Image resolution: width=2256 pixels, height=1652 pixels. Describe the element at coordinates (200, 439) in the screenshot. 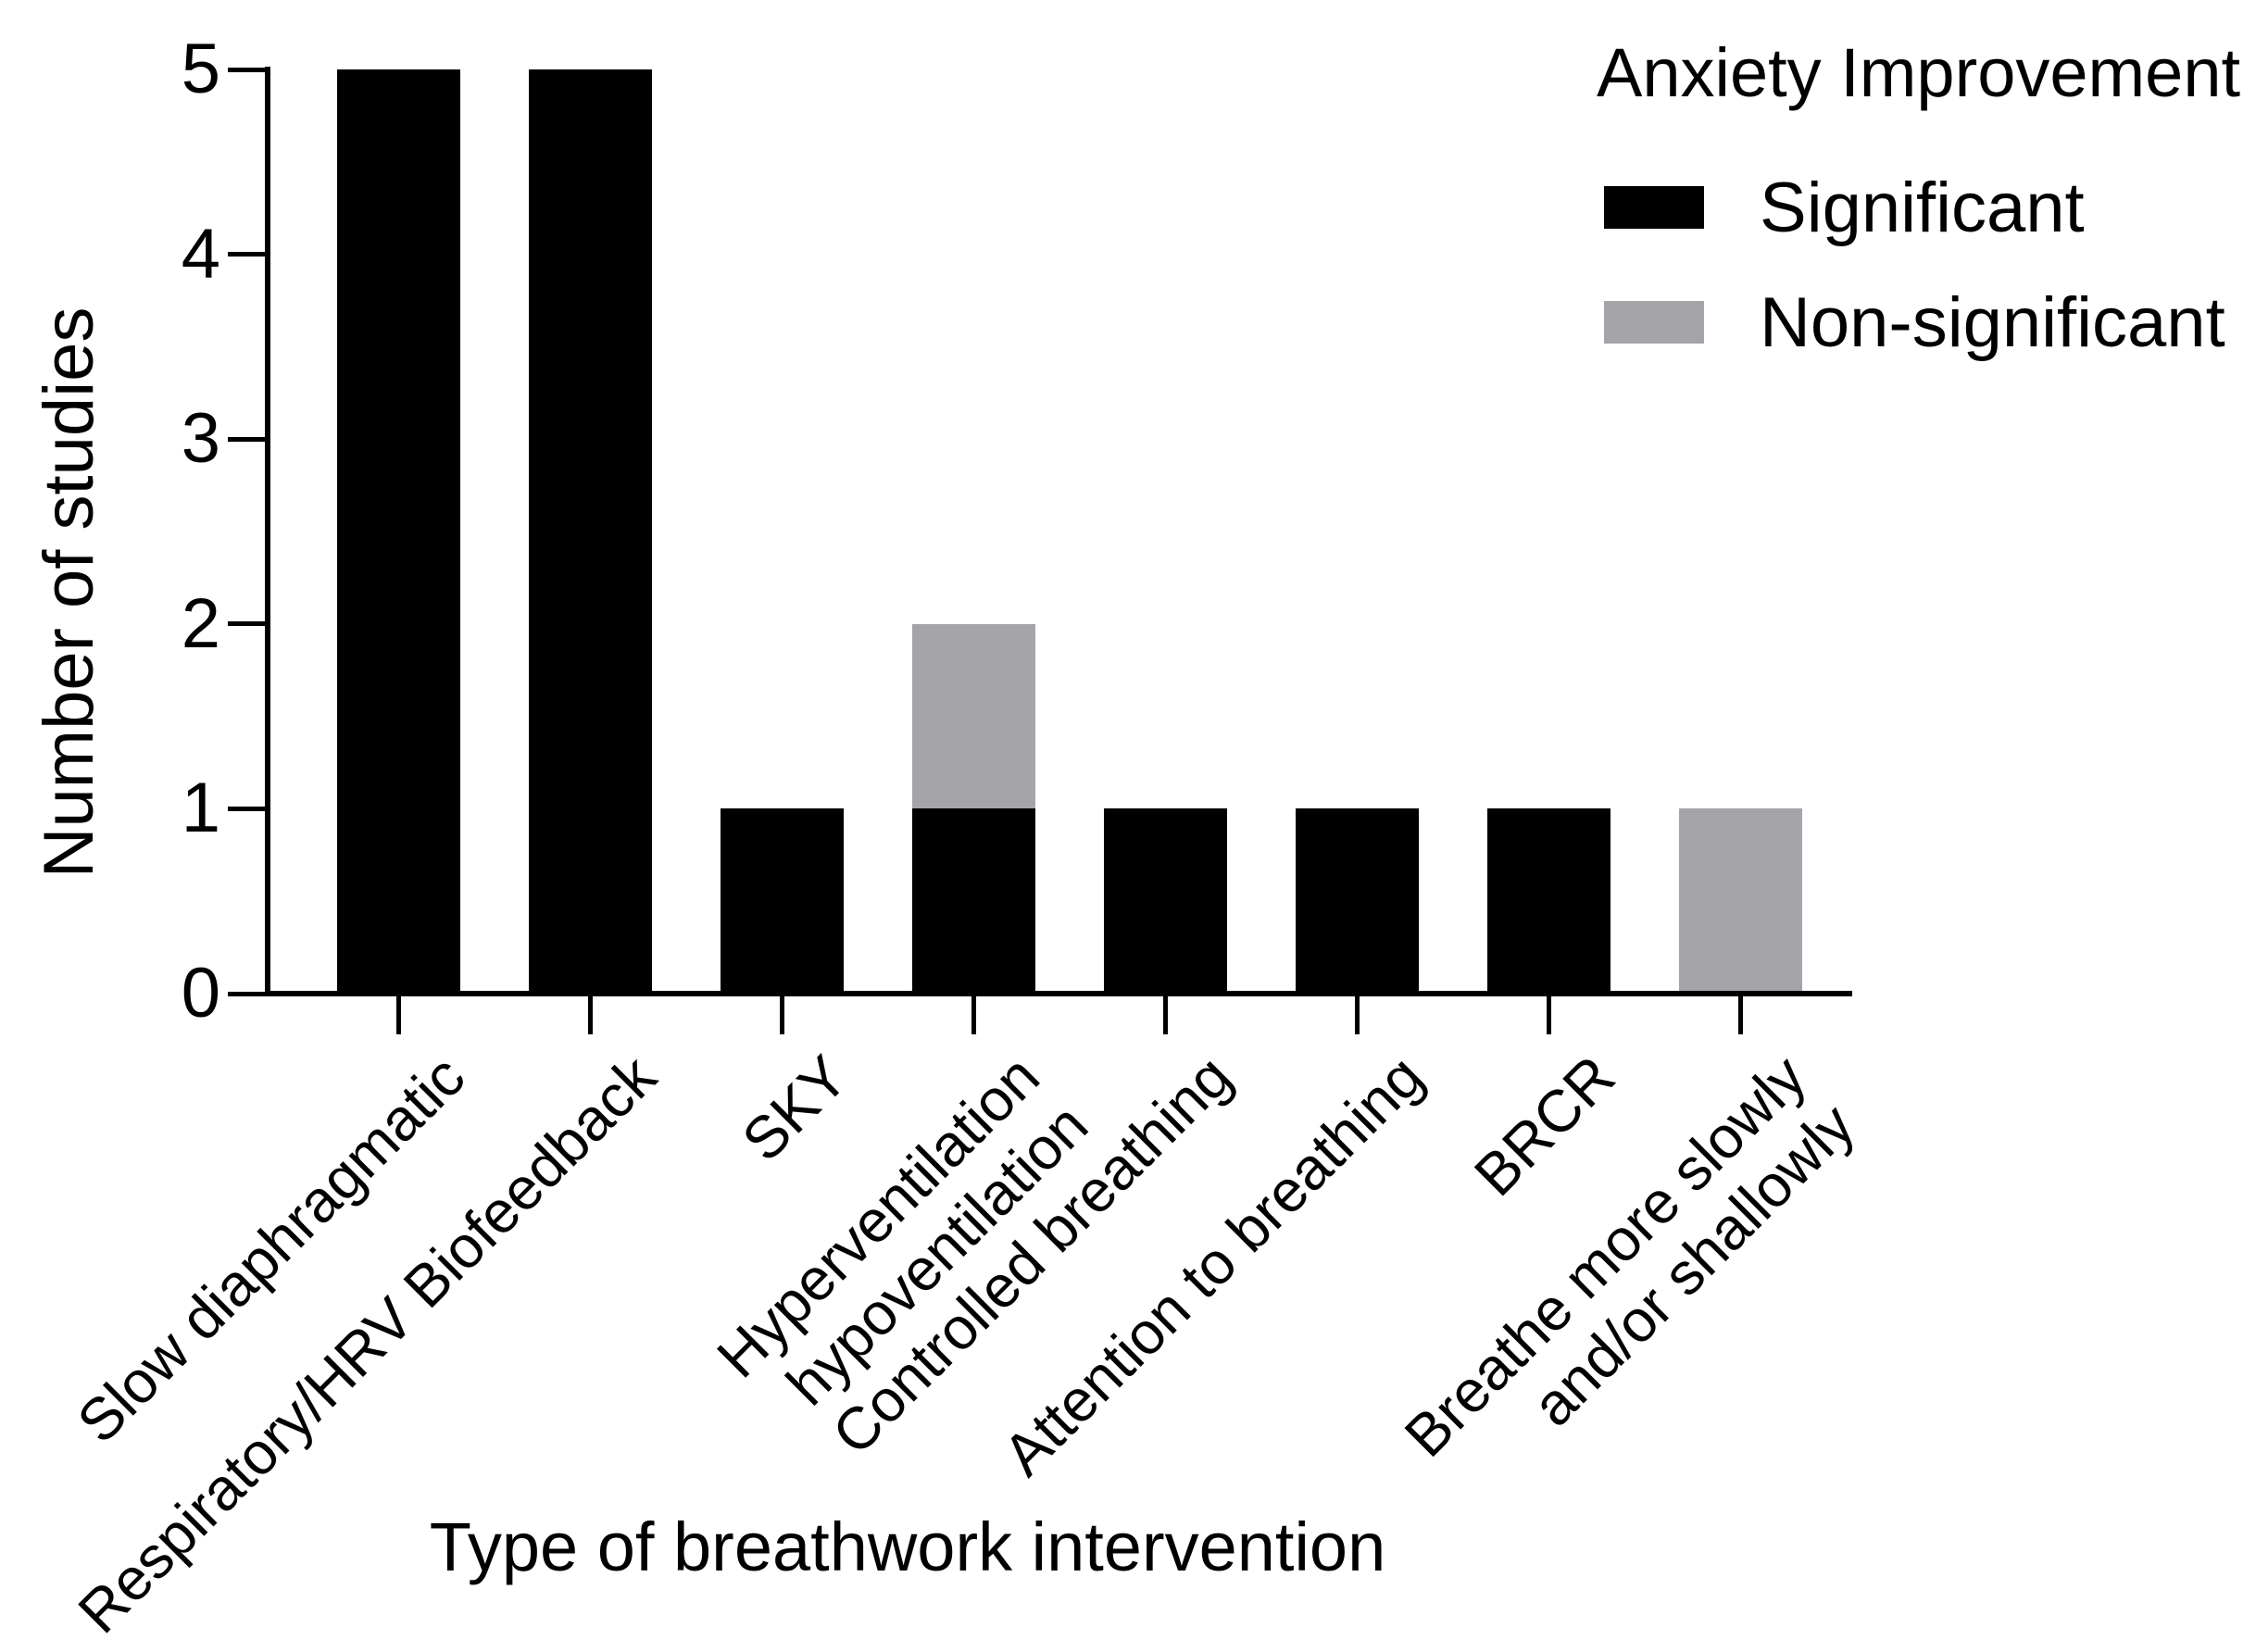

I see `y-tick-label: 3` at that location.